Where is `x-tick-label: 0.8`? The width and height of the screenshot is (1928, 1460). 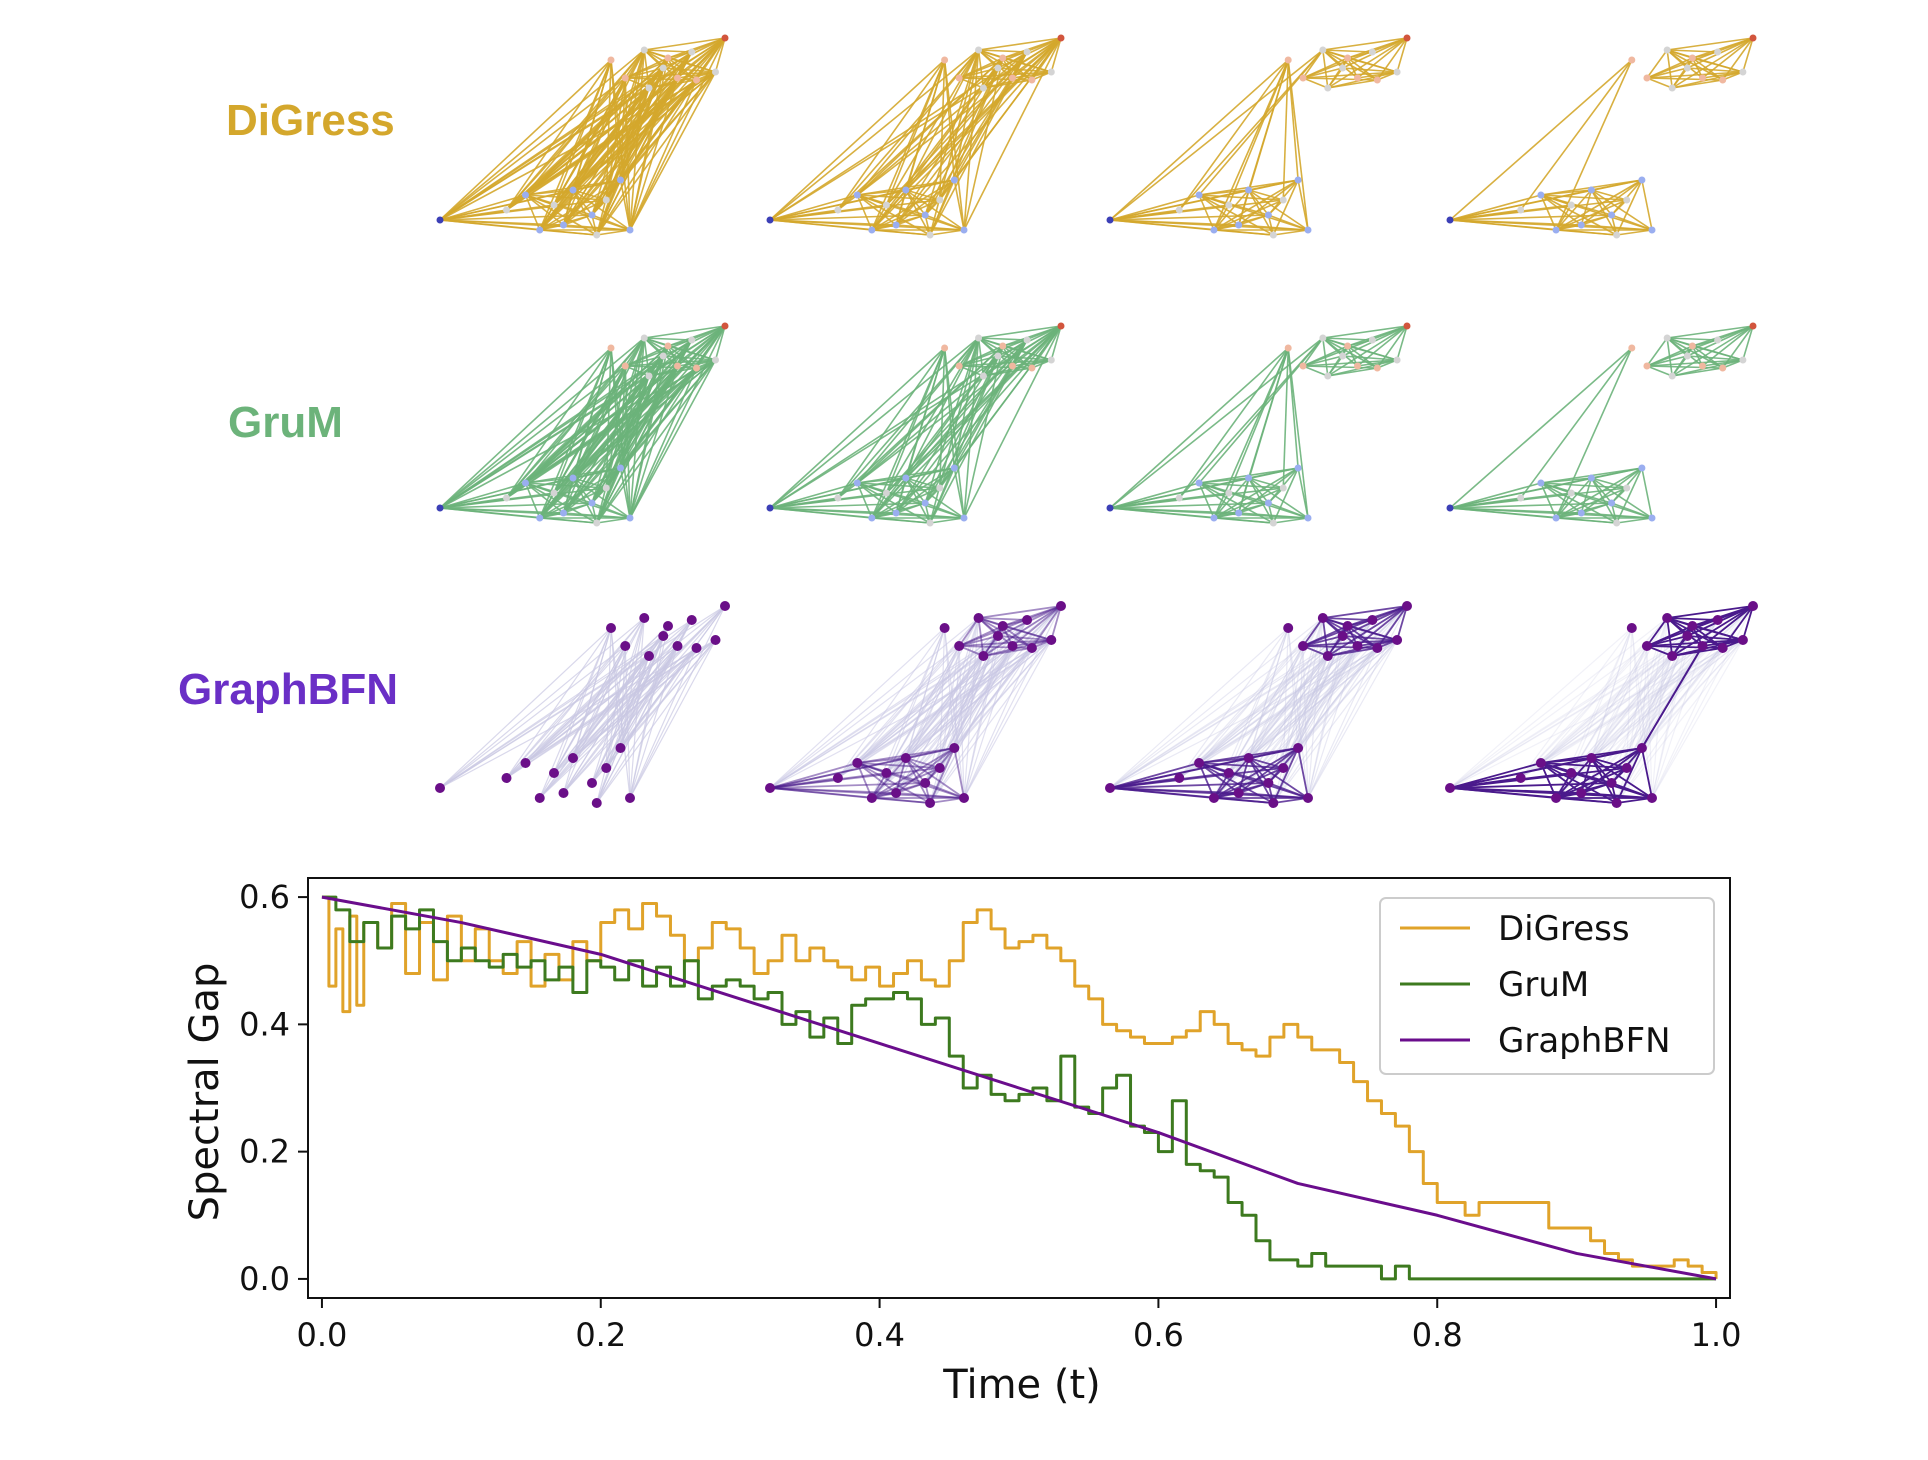 x-tick-label: 0.8 is located at coordinates (1437, 1335).